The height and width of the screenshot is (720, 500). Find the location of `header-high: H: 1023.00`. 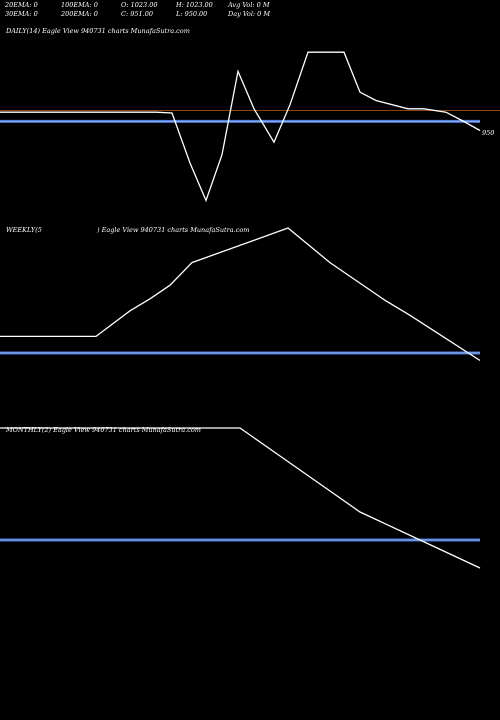

header-high: H: 1023.00 is located at coordinates (194, 5).